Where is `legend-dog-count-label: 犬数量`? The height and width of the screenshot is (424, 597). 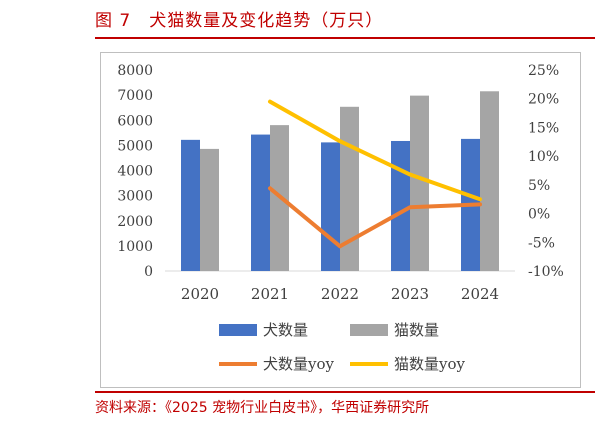
legend-dog-count-label: 犬数量 is located at coordinates (285, 330).